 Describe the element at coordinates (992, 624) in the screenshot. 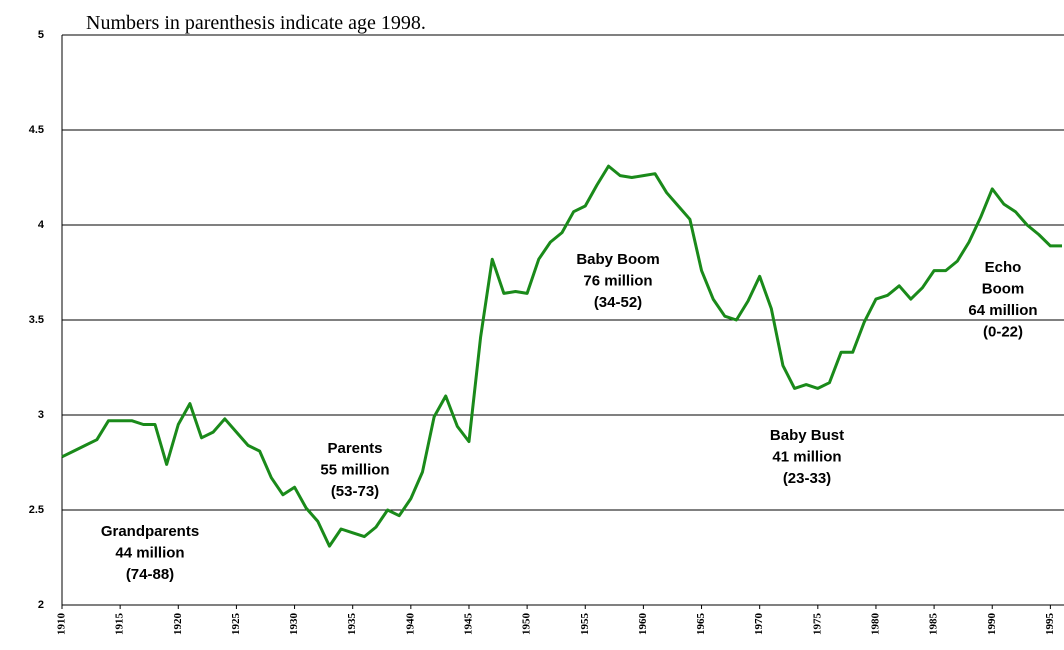

I see `x-tick-label: 1990` at that location.